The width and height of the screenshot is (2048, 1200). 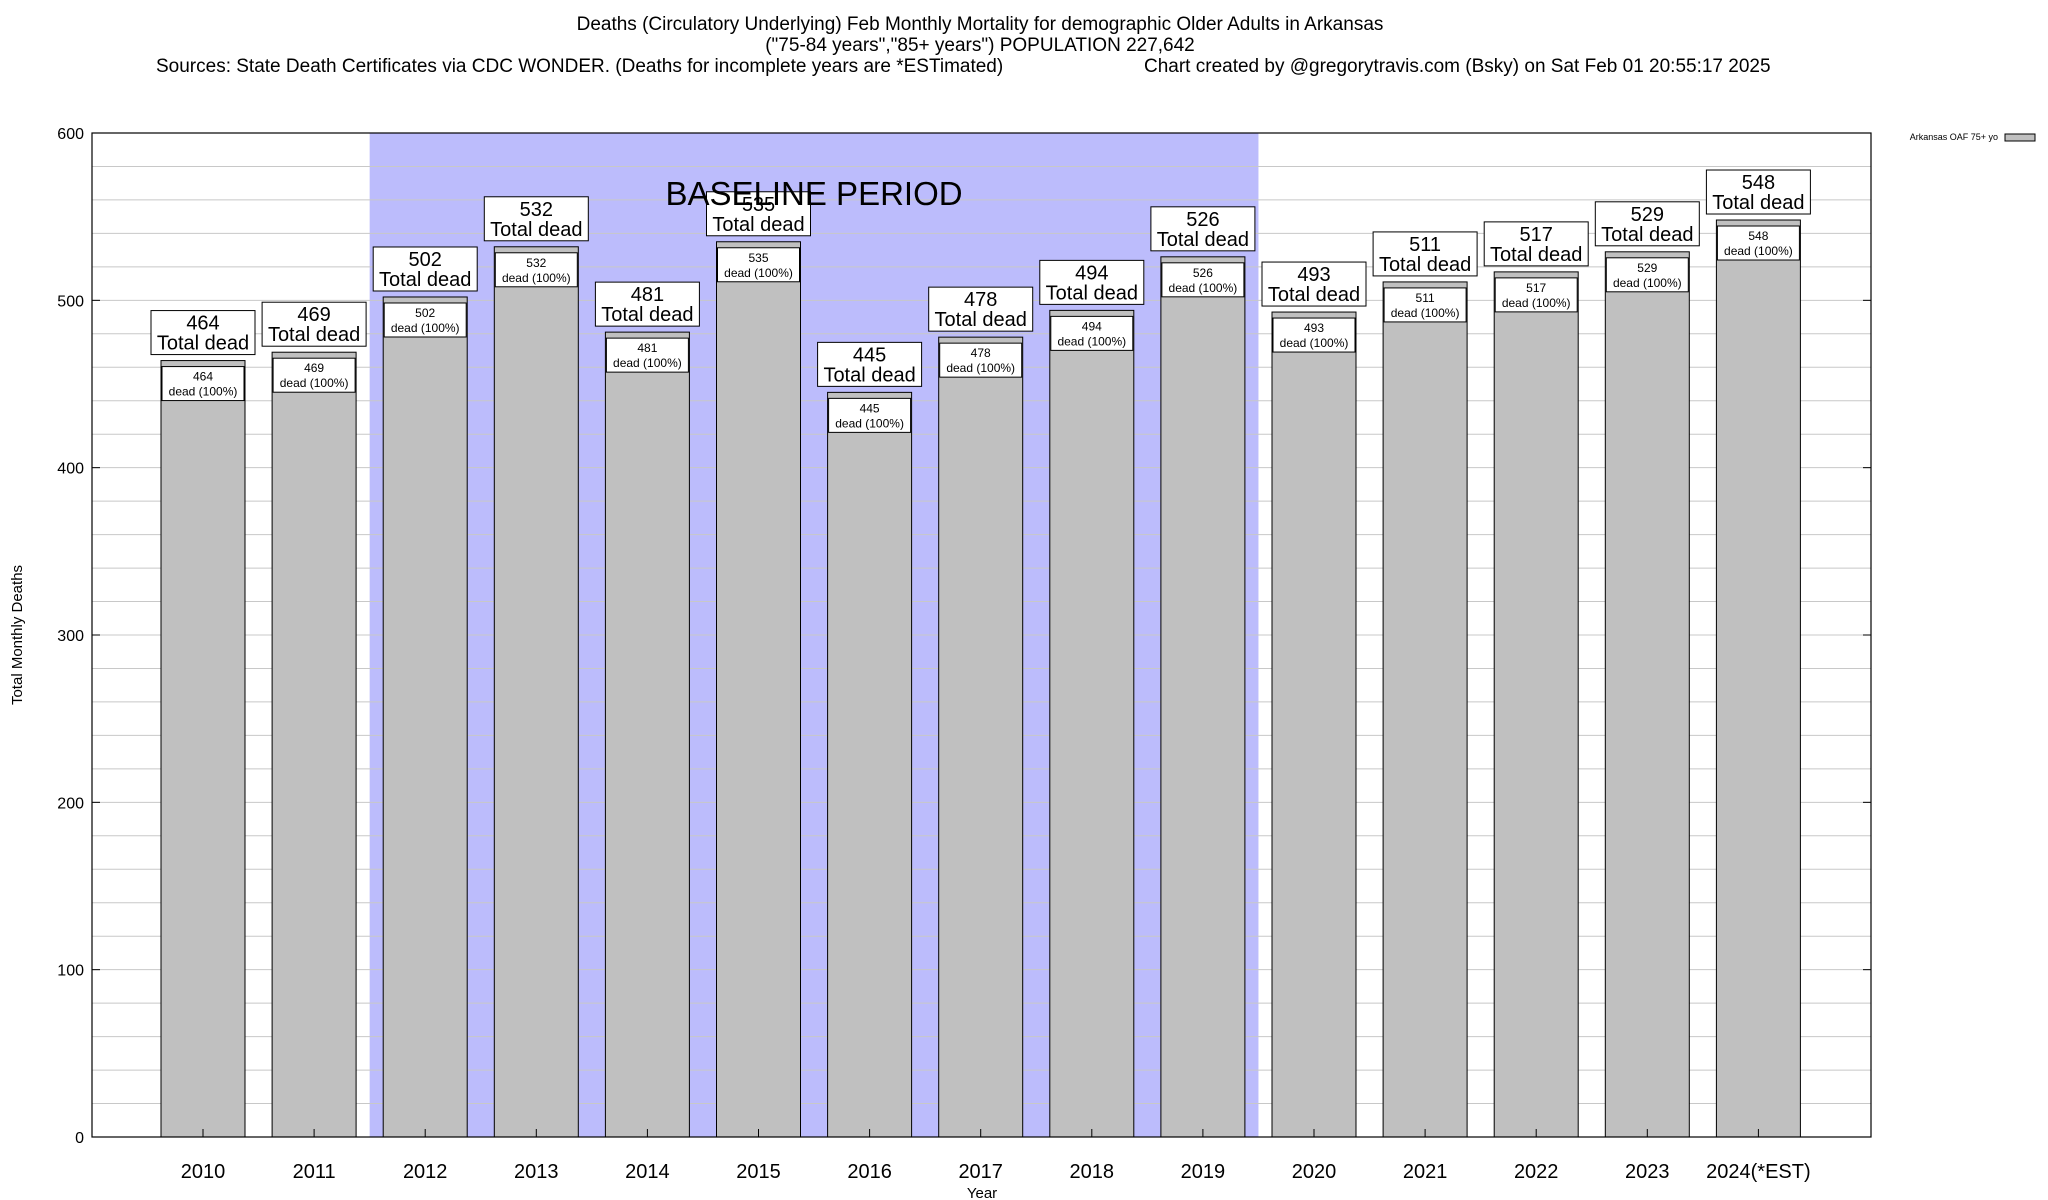 What do you see at coordinates (647, 348) in the screenshot?
I see `bar-inner-value: 481` at bounding box center [647, 348].